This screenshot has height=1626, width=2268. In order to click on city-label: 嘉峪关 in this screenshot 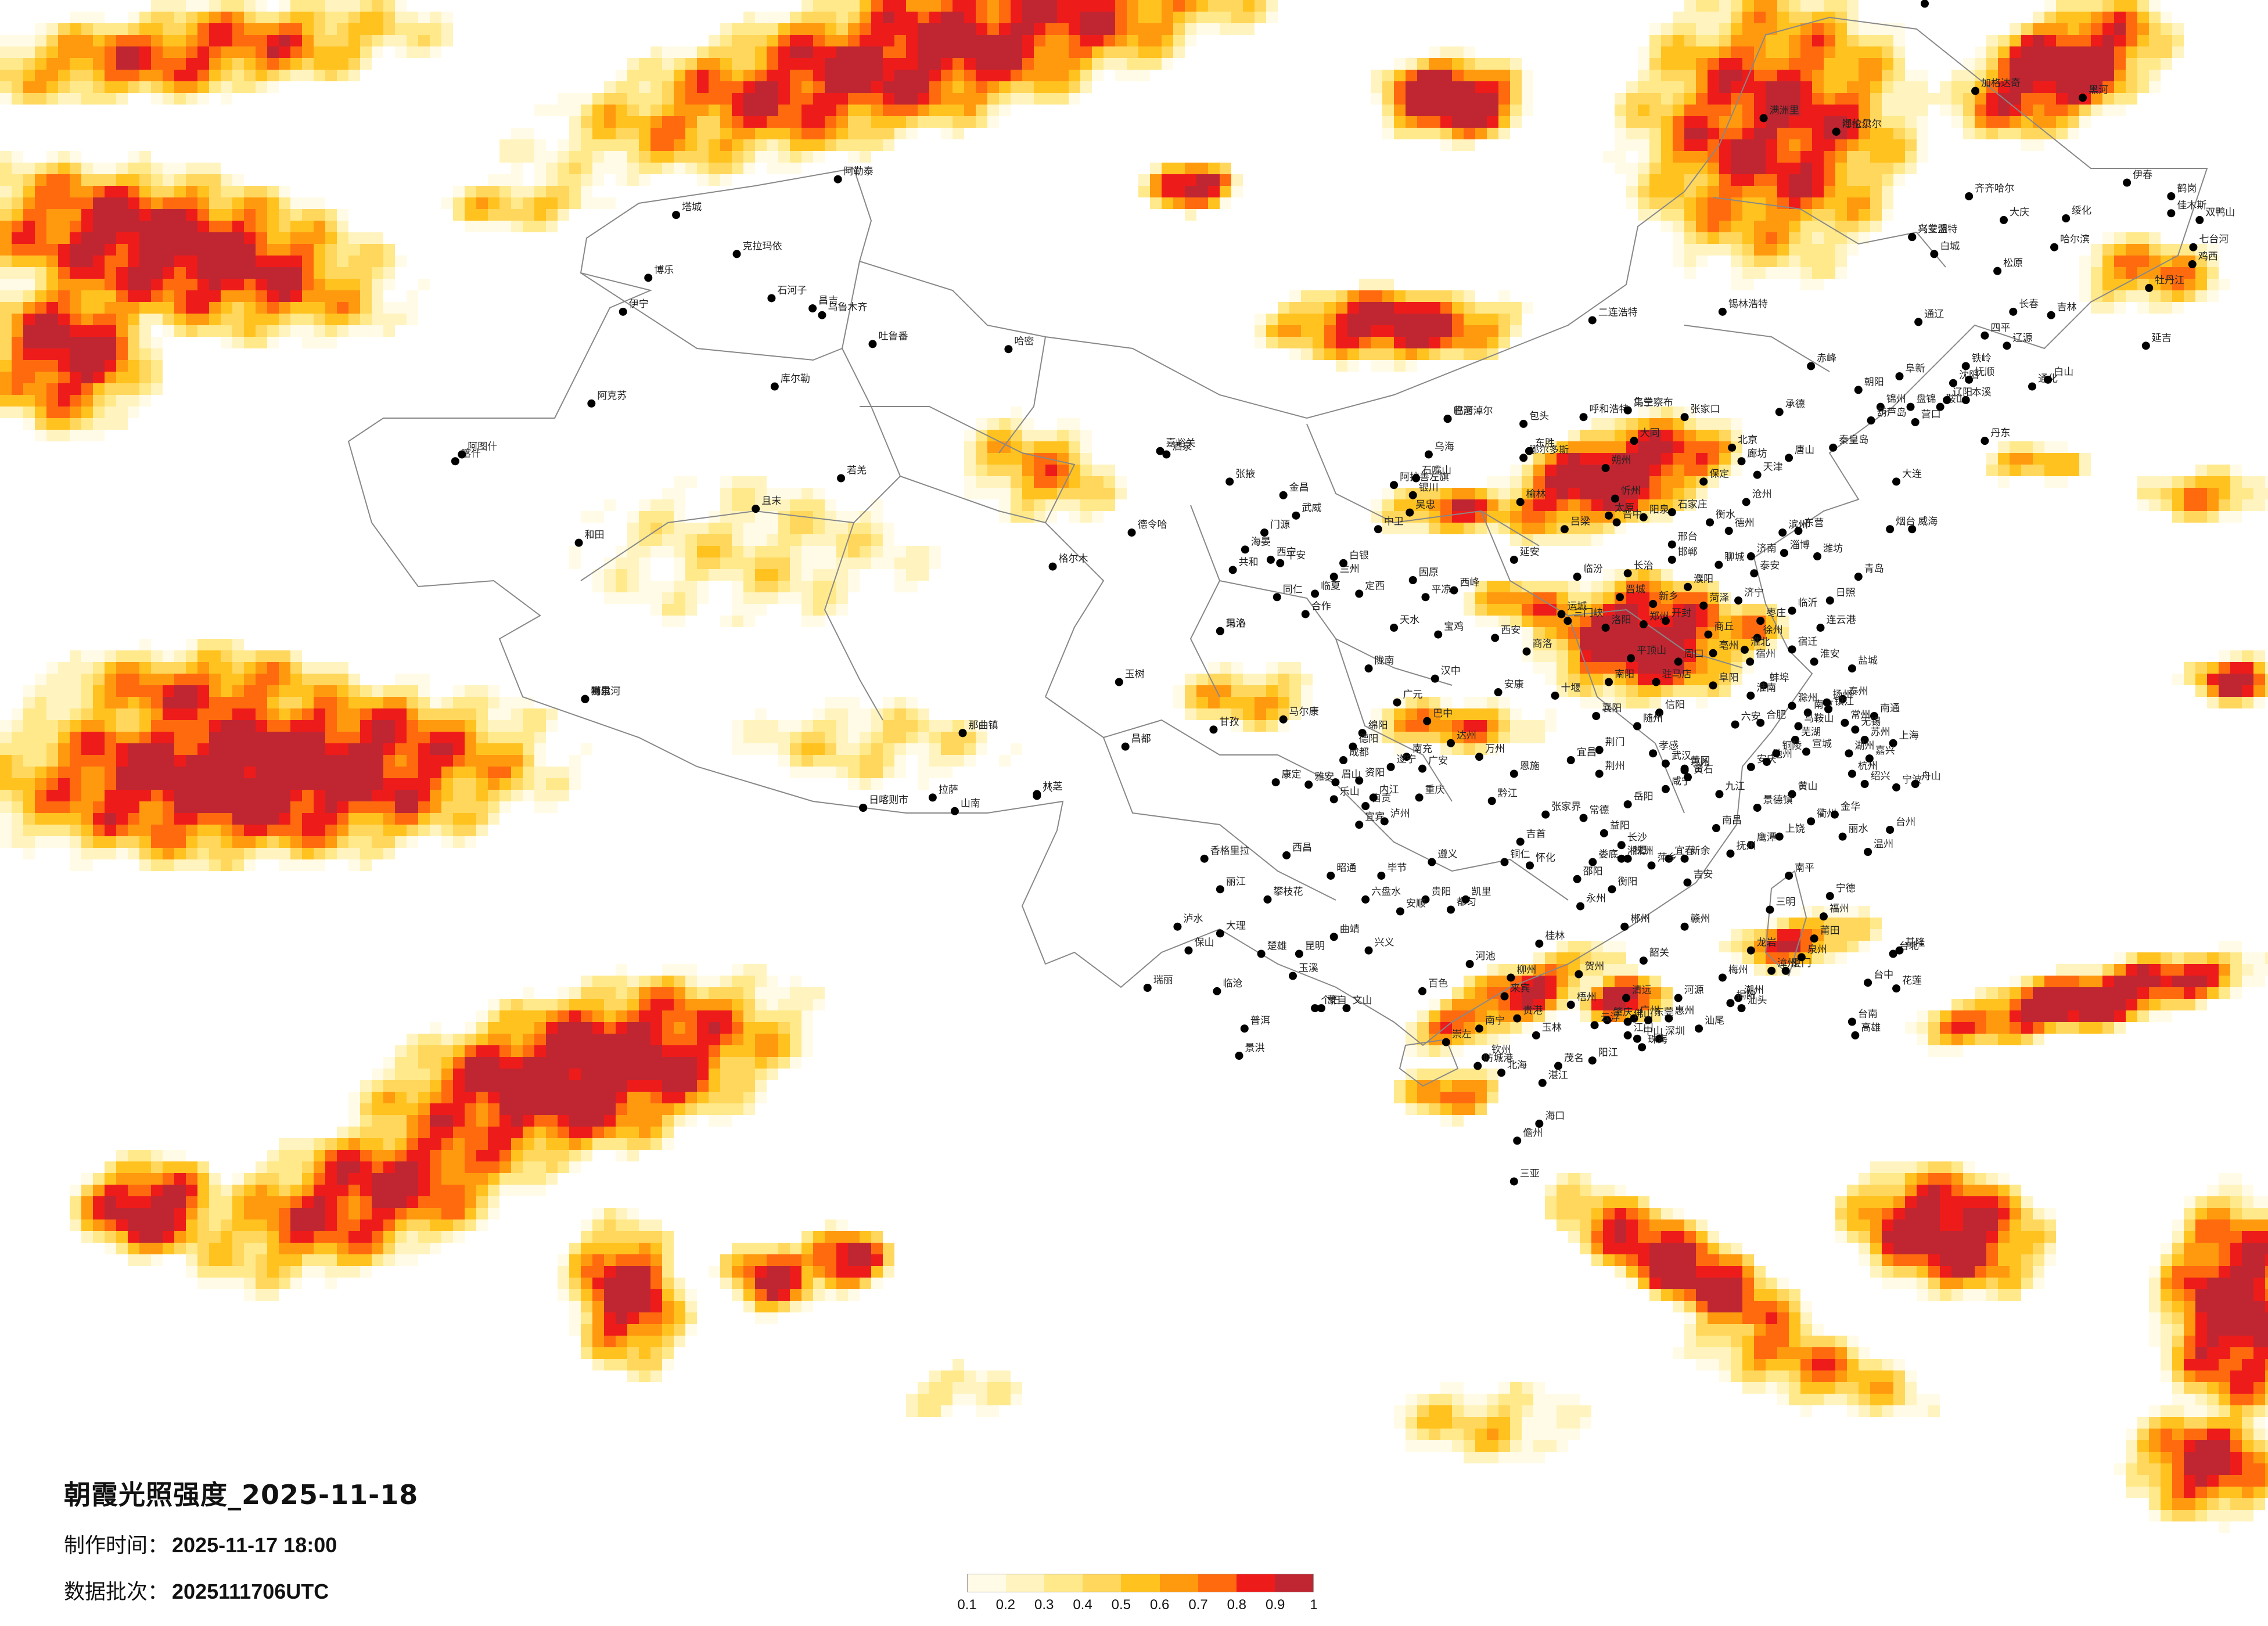, I will do `click(1181, 444)`.